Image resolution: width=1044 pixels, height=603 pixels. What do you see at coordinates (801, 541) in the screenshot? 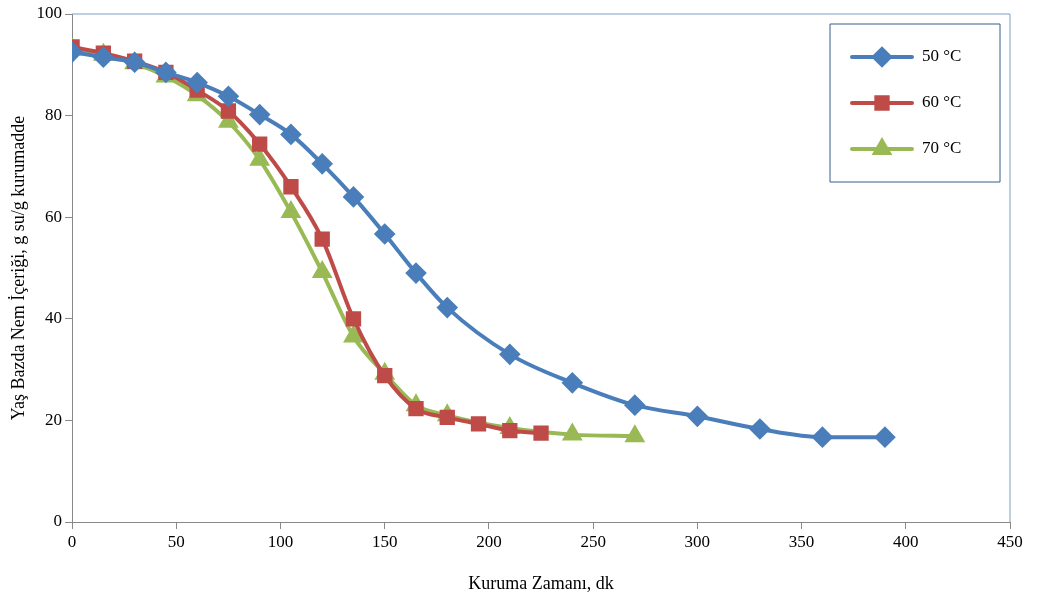
I see `x-tick-label: 350` at bounding box center [801, 541].